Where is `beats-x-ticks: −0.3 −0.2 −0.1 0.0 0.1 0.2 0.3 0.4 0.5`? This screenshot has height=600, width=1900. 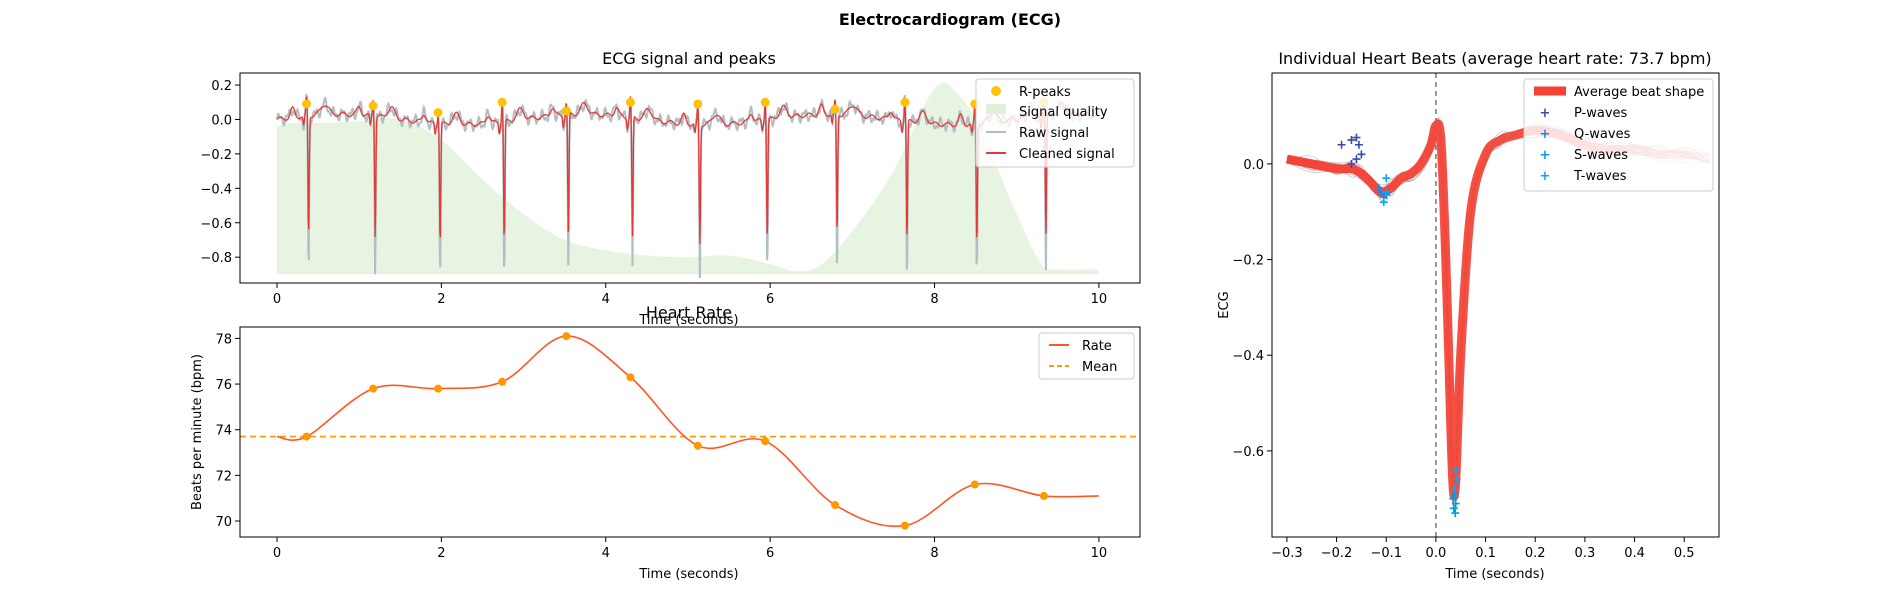
beats-x-ticks: −0.3 −0.2 −0.1 0.0 0.1 0.2 0.3 0.4 0.5 is located at coordinates (1483, 549).